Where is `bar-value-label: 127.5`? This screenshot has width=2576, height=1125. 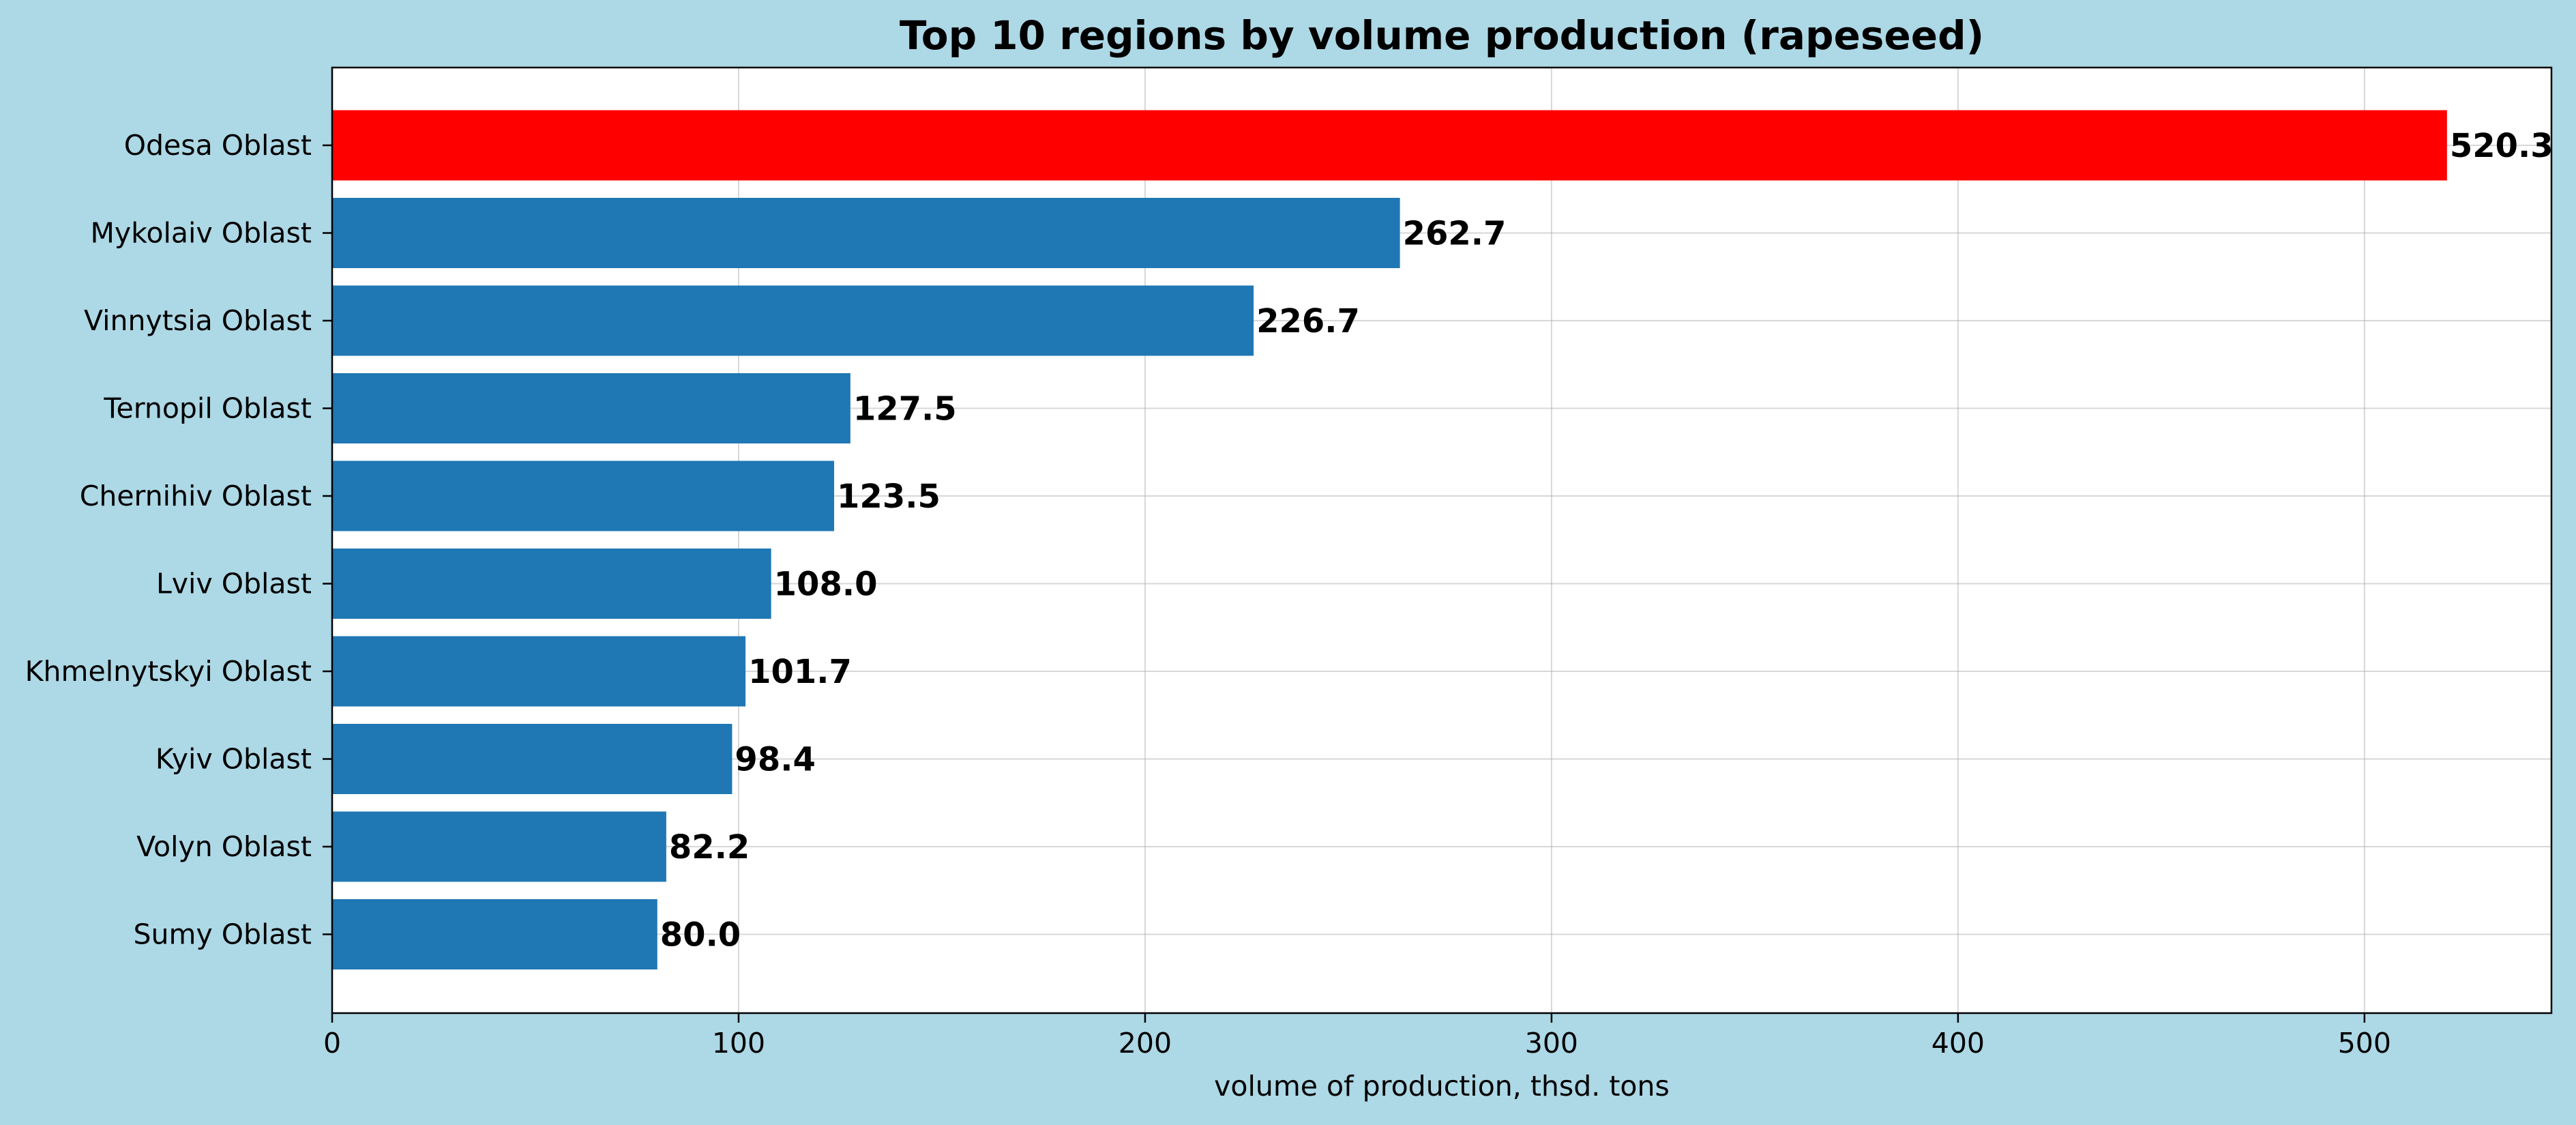 bar-value-label: 127.5 is located at coordinates (905, 409).